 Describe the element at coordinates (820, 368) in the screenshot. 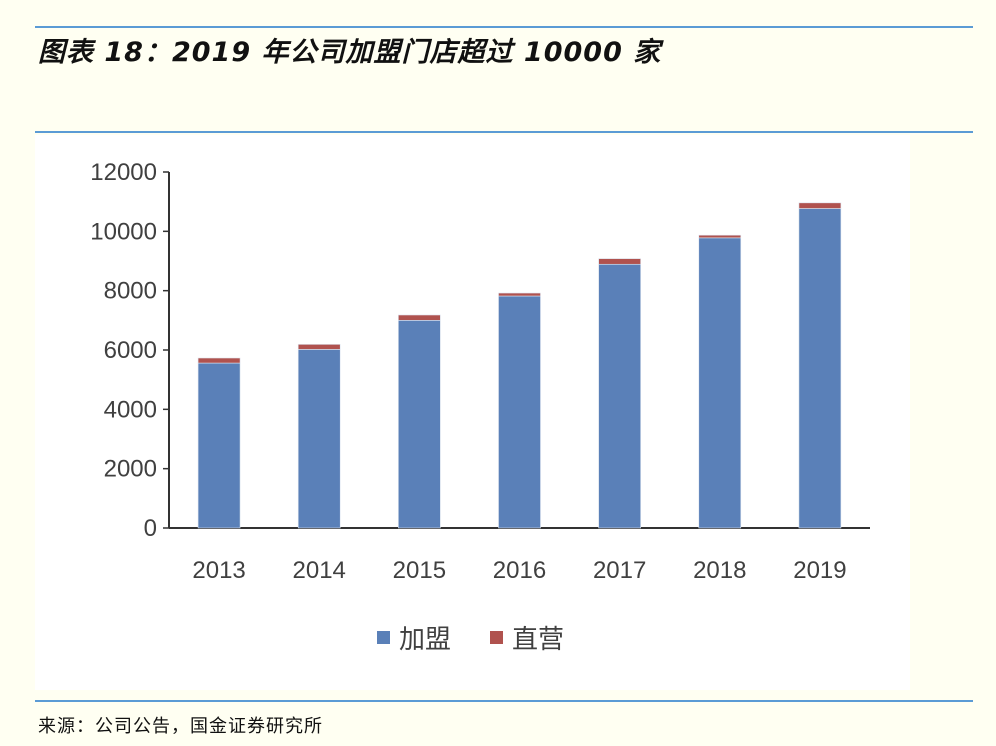

I see `bar-franchise-2019` at that location.